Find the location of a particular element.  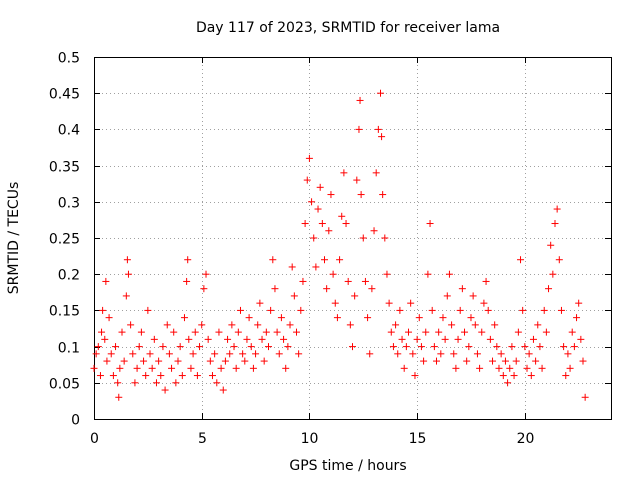

y-tick-label: 0.35 is located at coordinates (64, 168).